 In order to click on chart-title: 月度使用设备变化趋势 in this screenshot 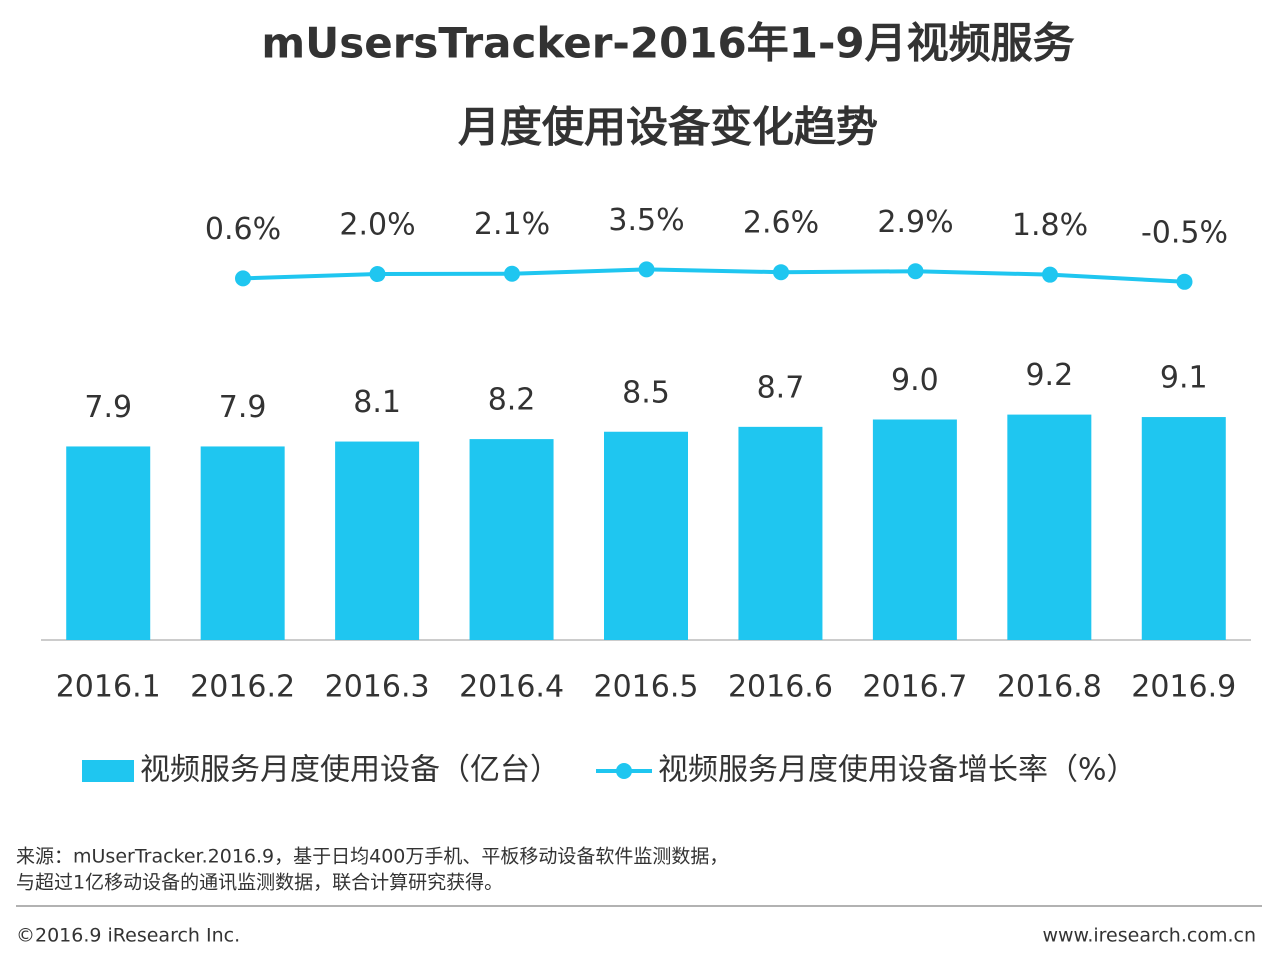, I will do `click(668, 127)`.